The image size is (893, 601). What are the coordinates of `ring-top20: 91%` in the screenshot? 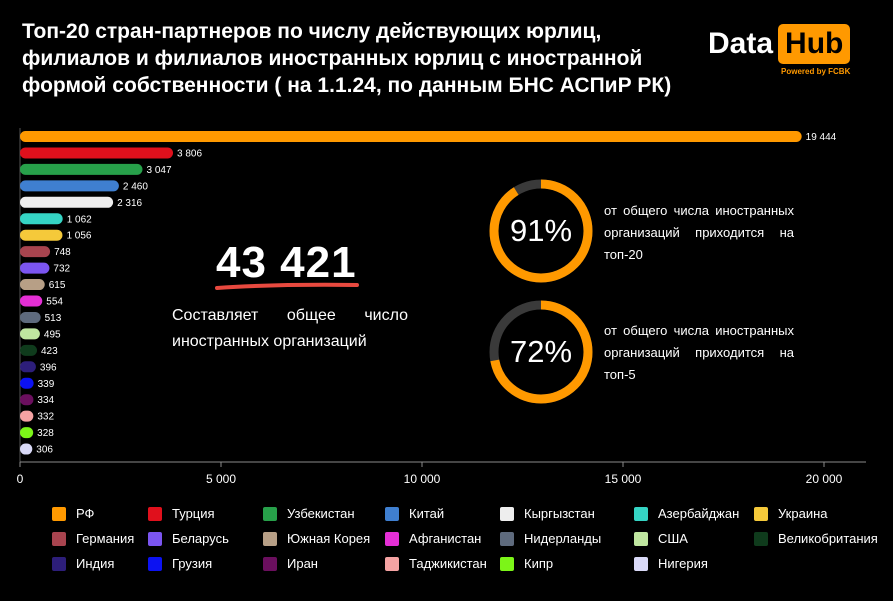 It's located at (541, 231).